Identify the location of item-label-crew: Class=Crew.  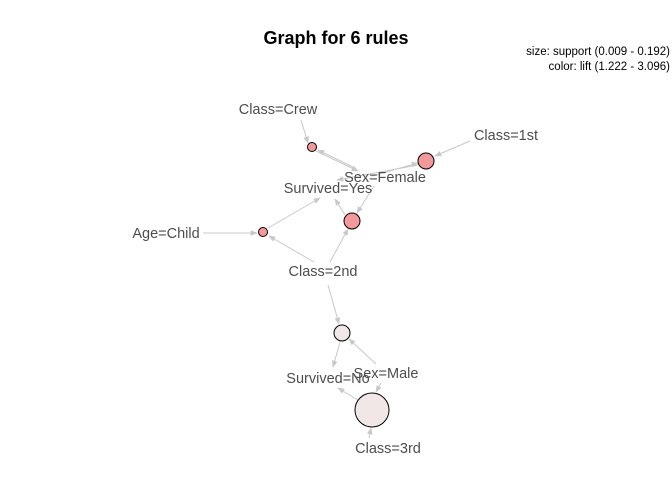
(278, 110).